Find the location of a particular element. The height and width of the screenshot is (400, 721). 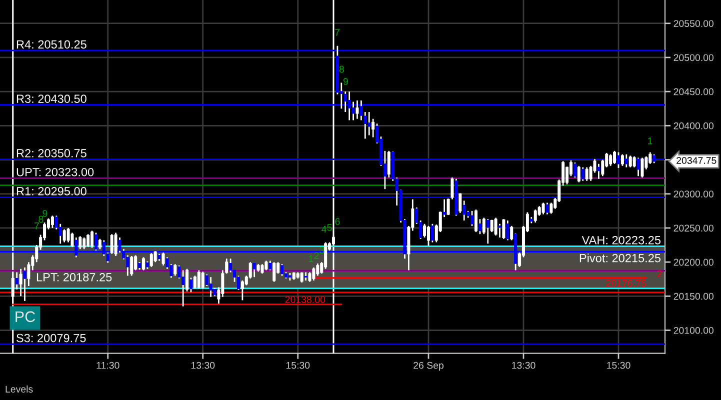

annotation: 4 is located at coordinates (324, 229).